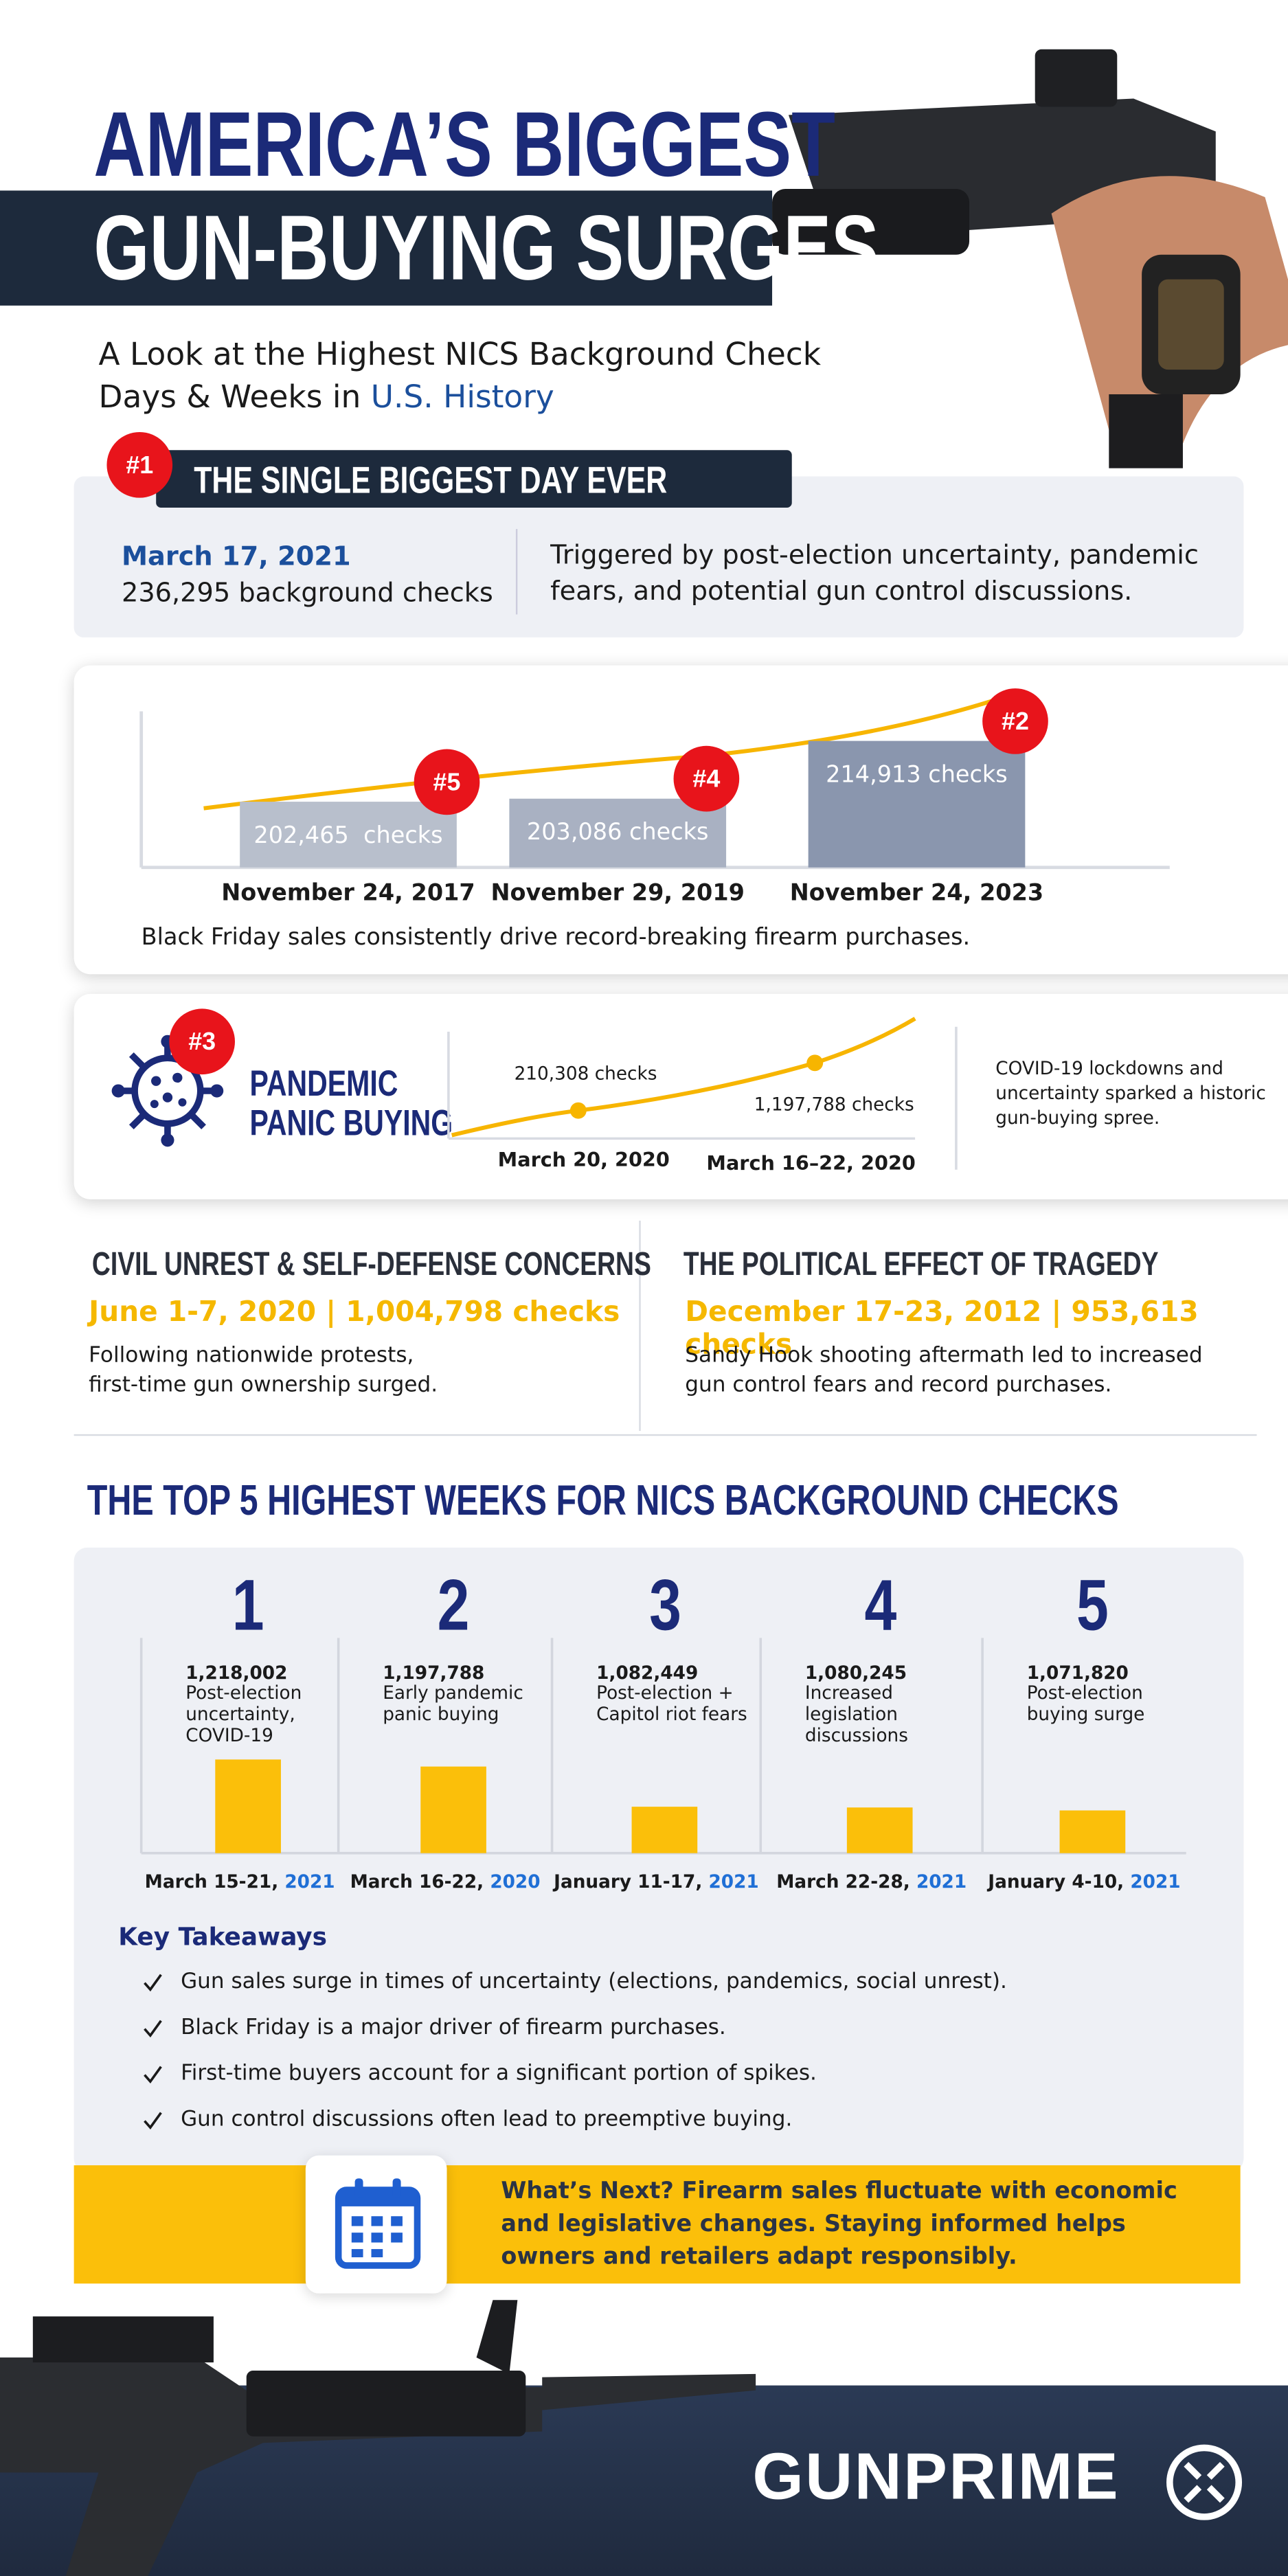  What do you see at coordinates (856, 1714) in the screenshot?
I see `week-reason: Increased legislation discussions` at bounding box center [856, 1714].